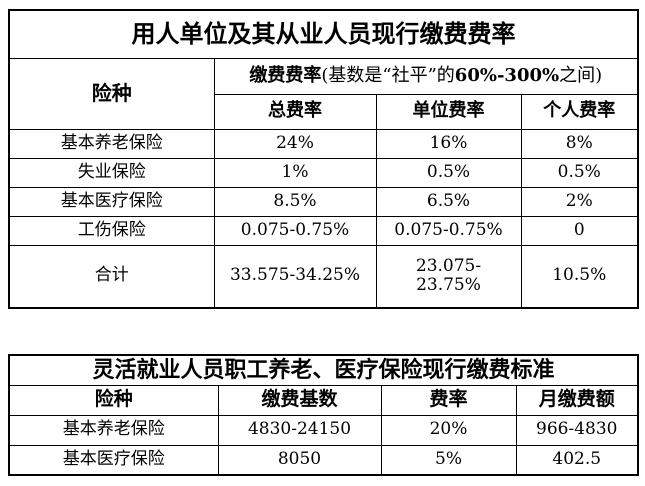 The height and width of the screenshot is (486, 645). Describe the element at coordinates (448, 276) in the screenshot. I see `employer-rate-cell: 23.075- 23.75%` at that location.